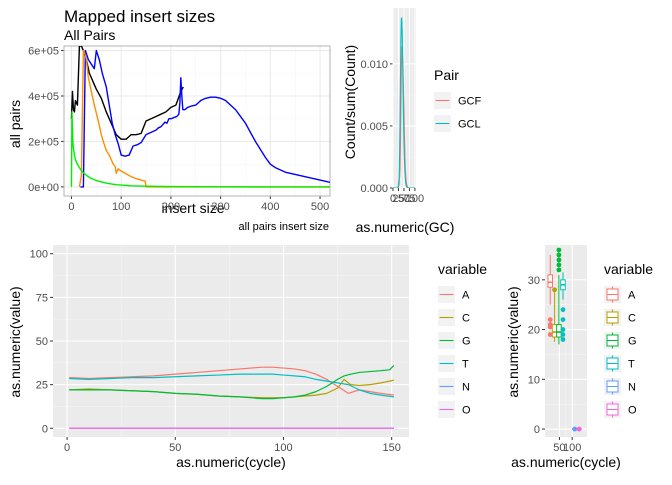 Image resolution: width=672 pixels, height=485 pixels. Describe the element at coordinates (559, 296) in the screenshot. I see `box-g` at that location.